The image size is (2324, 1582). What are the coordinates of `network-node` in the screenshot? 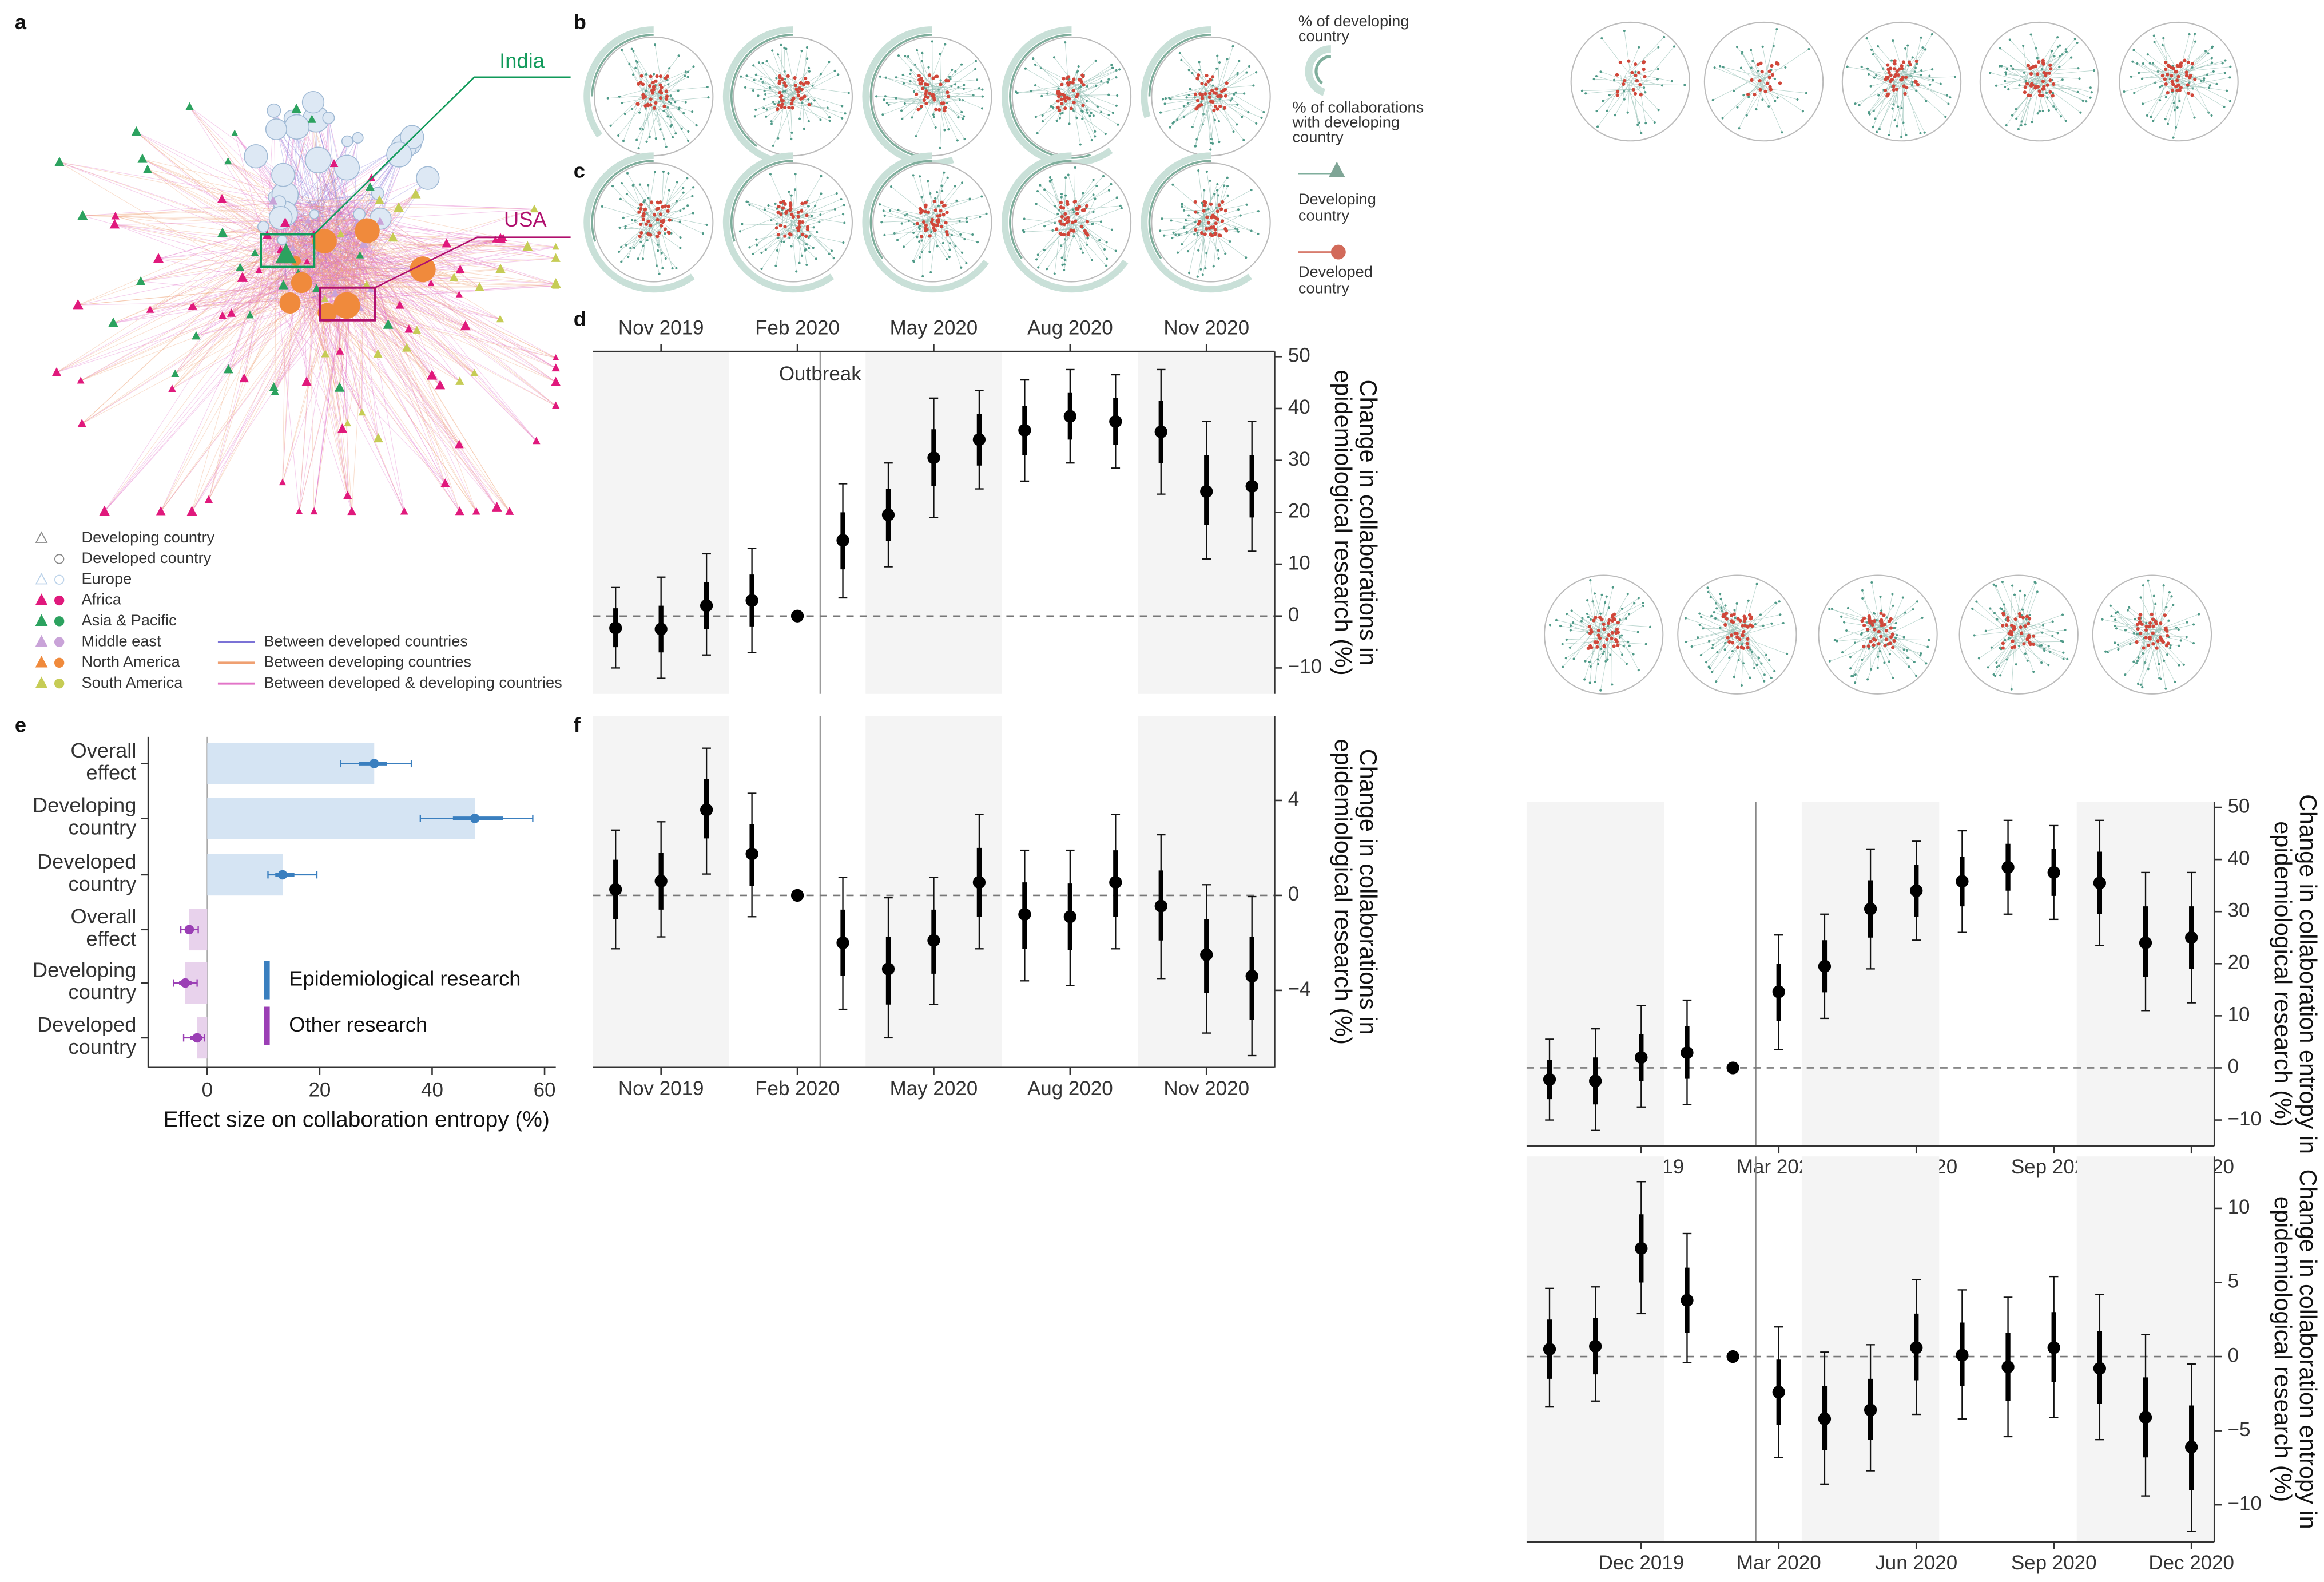 It's located at (292, 247).